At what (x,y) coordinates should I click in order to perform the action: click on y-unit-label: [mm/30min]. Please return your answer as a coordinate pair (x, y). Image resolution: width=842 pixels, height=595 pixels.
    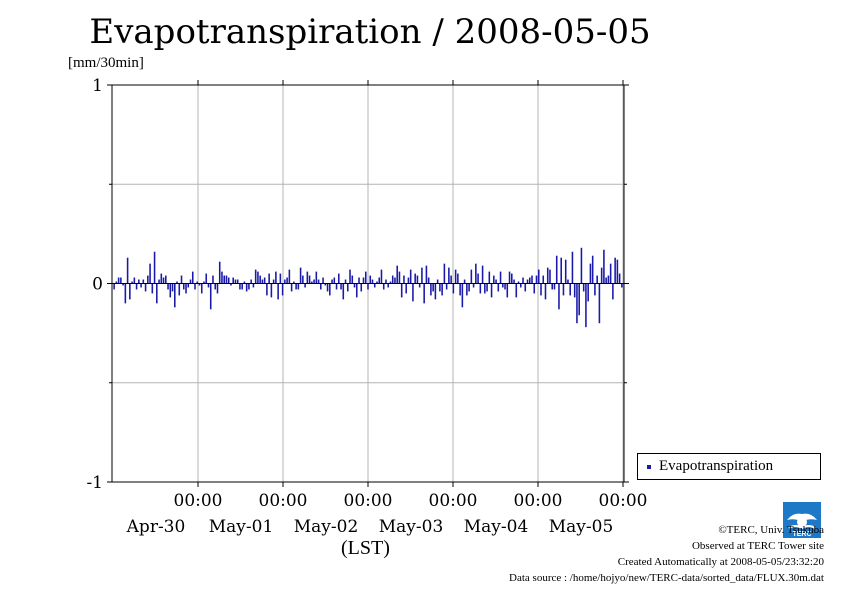
    Looking at the image, I should click on (106, 63).